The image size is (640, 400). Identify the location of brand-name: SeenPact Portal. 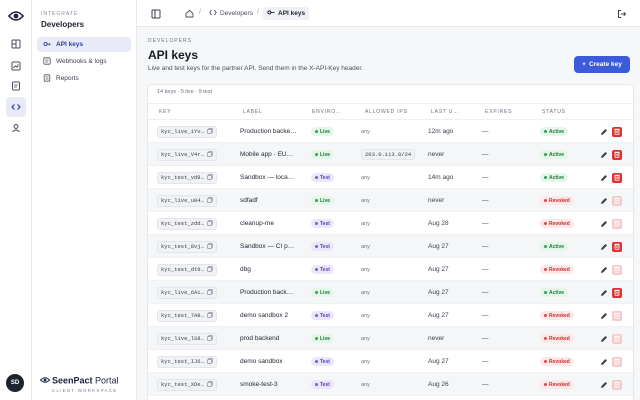
(79, 381).